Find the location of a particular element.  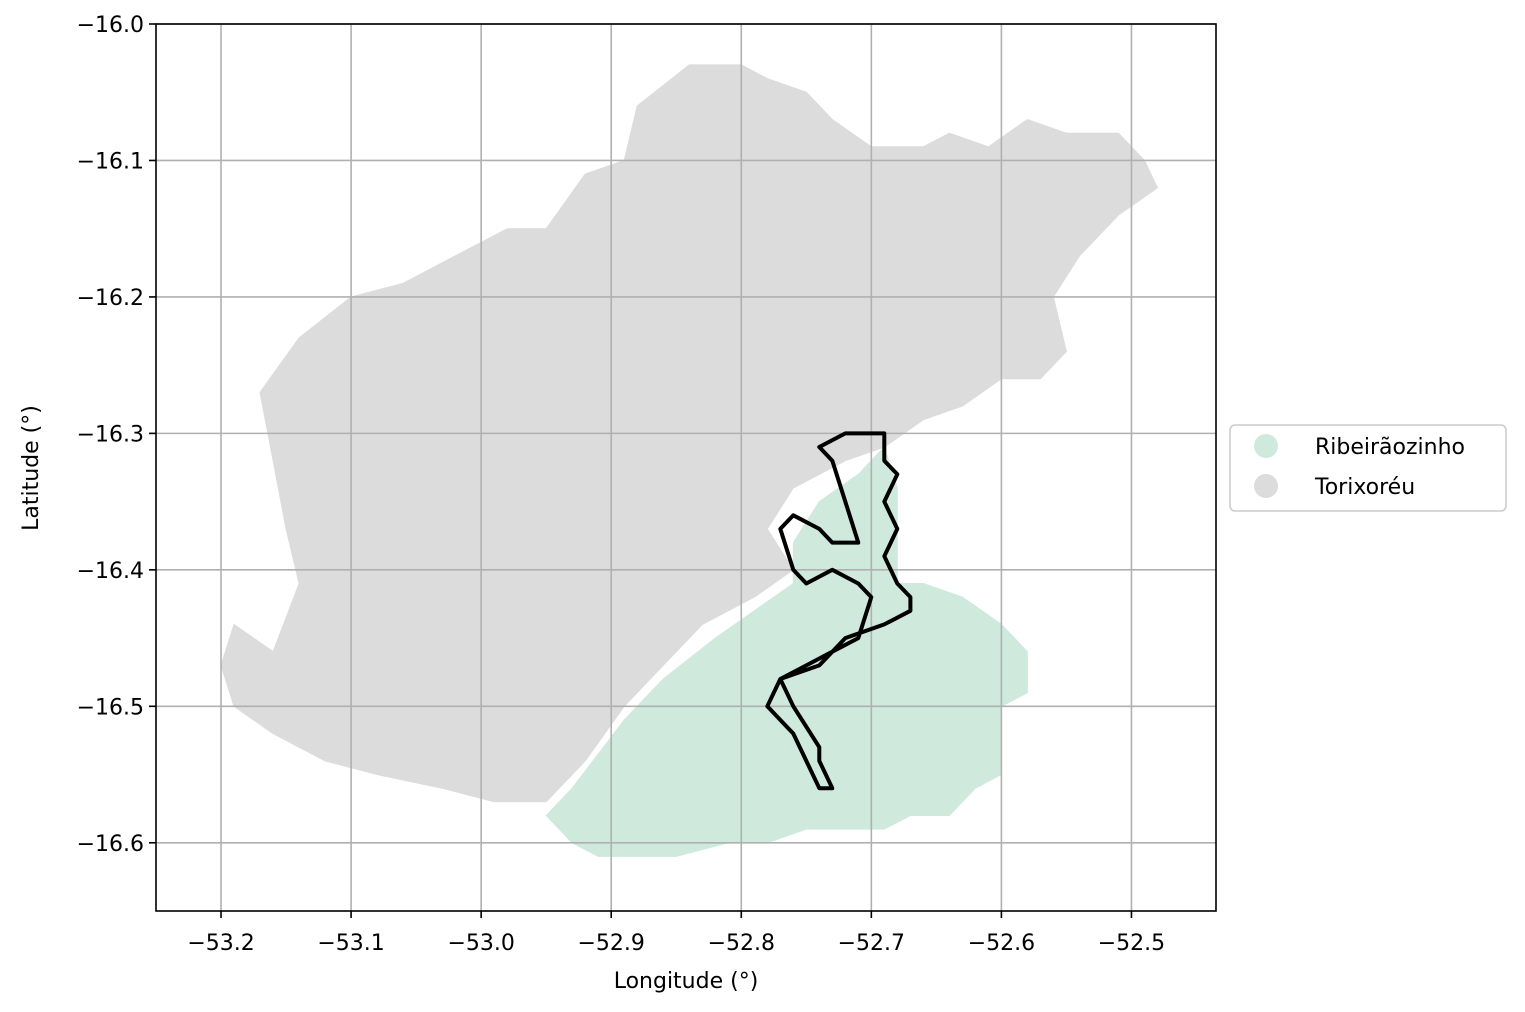

outline-layer is located at coordinates (839, 611).